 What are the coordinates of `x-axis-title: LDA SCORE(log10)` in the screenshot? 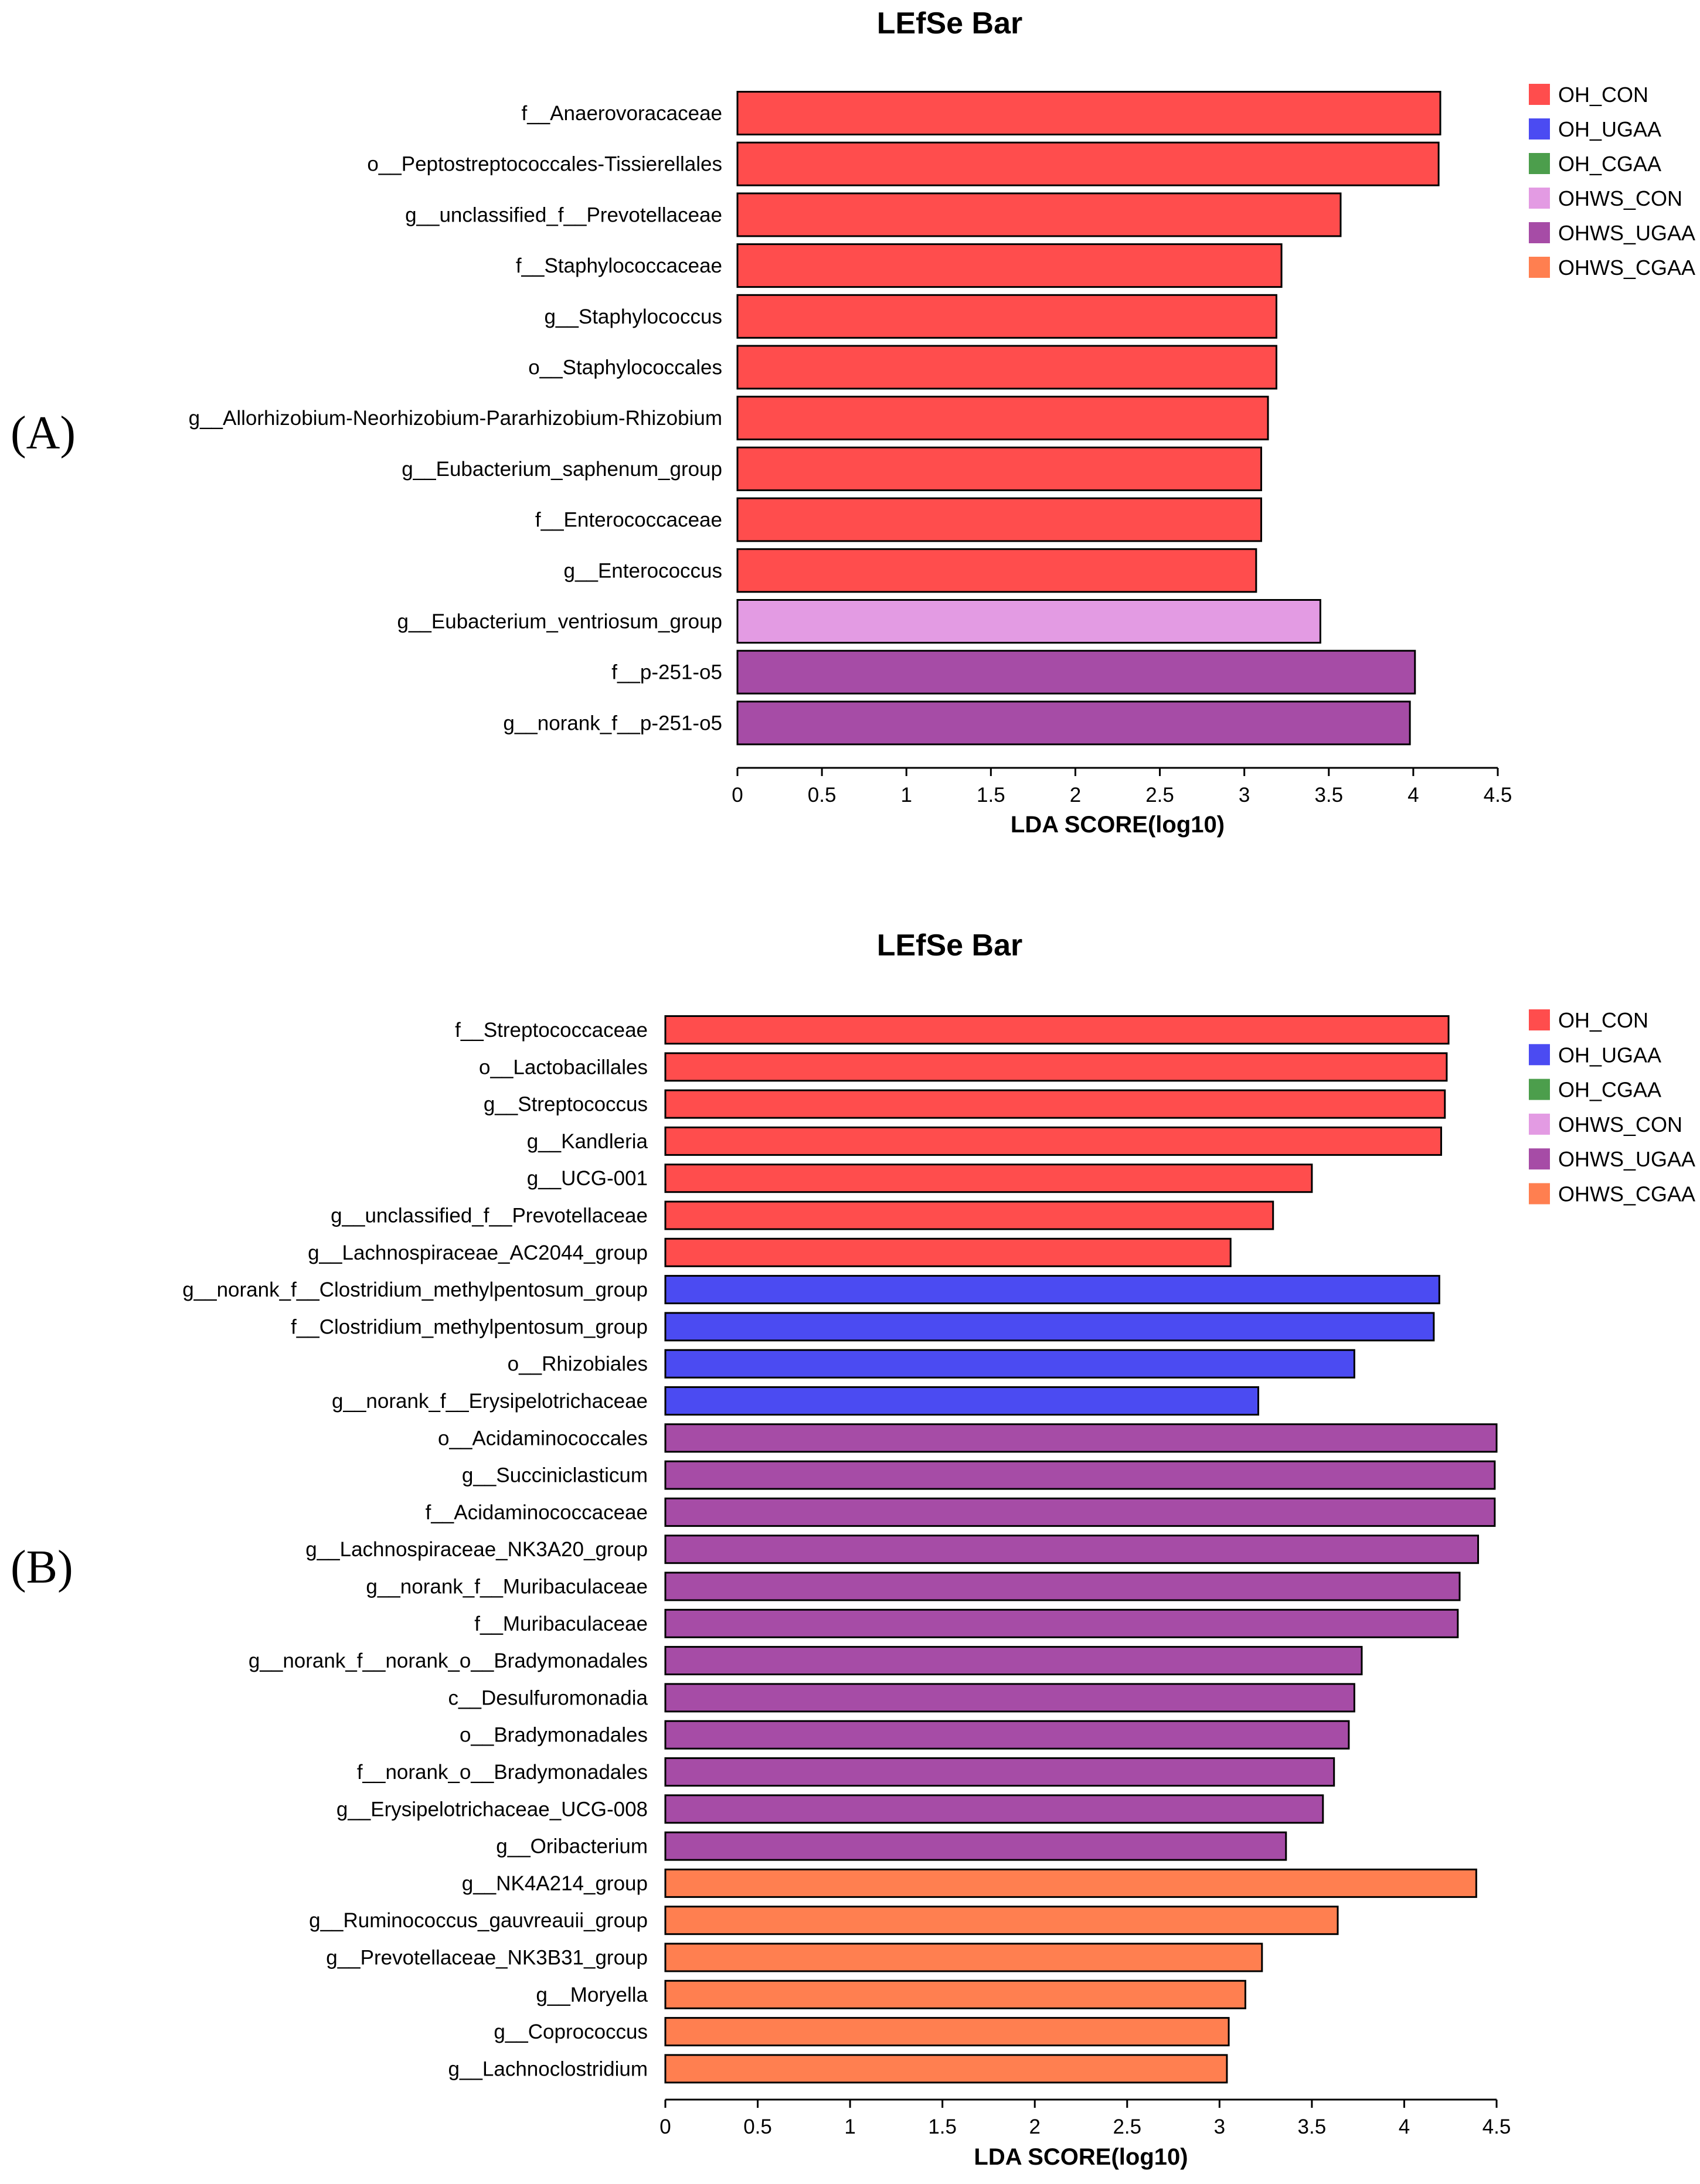 It's located at (1118, 825).